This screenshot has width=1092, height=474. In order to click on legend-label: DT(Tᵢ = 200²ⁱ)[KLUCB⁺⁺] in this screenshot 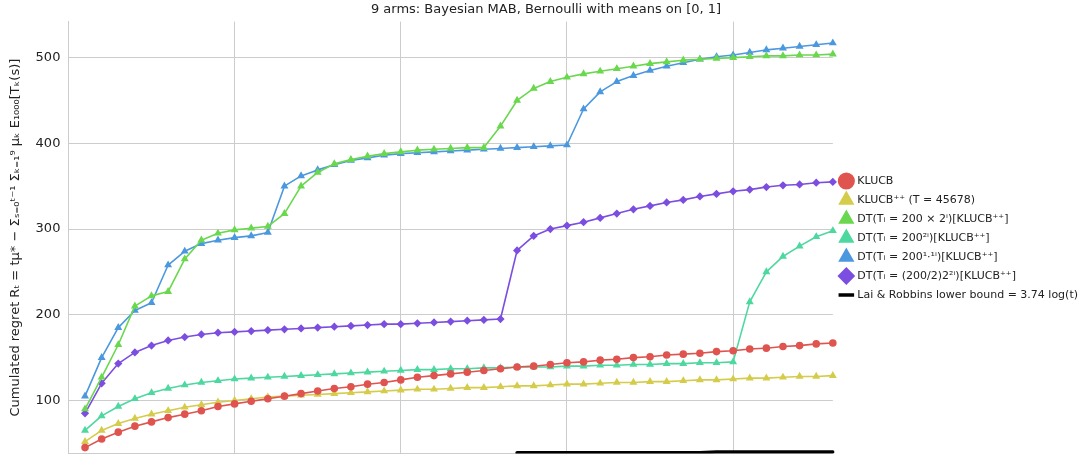, I will do `click(923, 237)`.